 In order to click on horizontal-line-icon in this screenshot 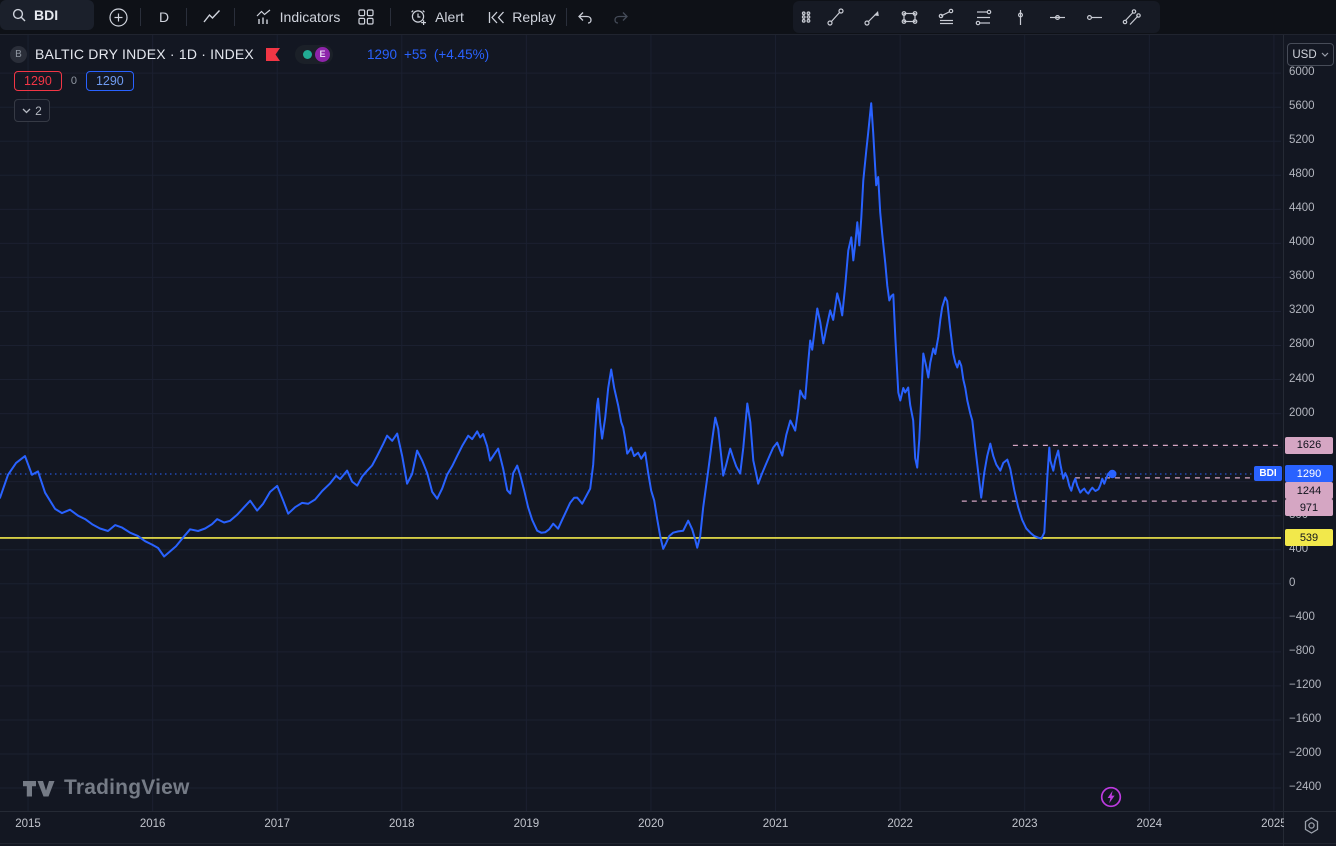, I will do `click(1057, 17)`.